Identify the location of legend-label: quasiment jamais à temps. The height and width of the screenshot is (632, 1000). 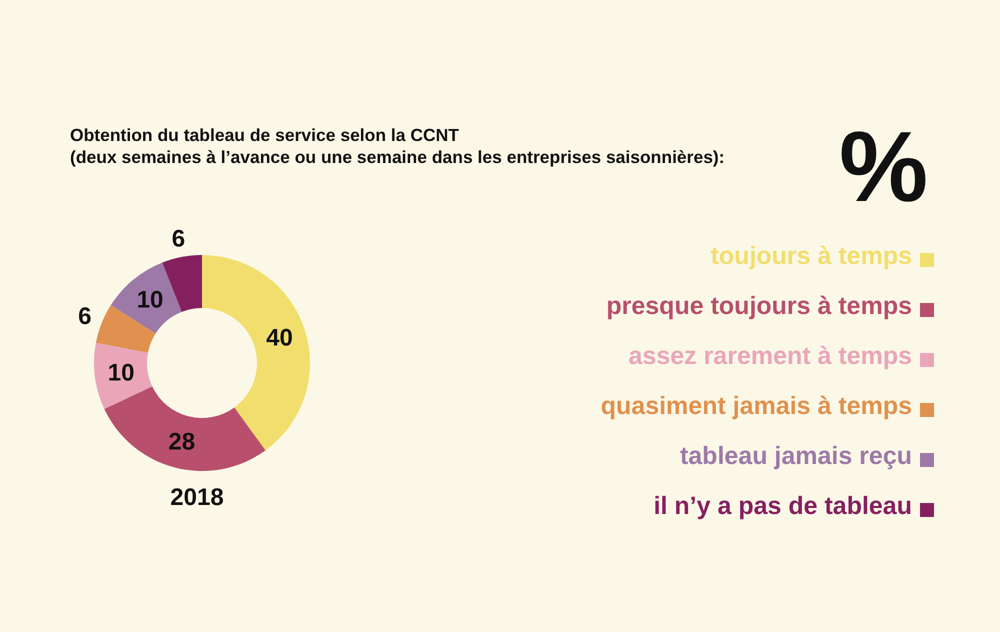
(756, 406).